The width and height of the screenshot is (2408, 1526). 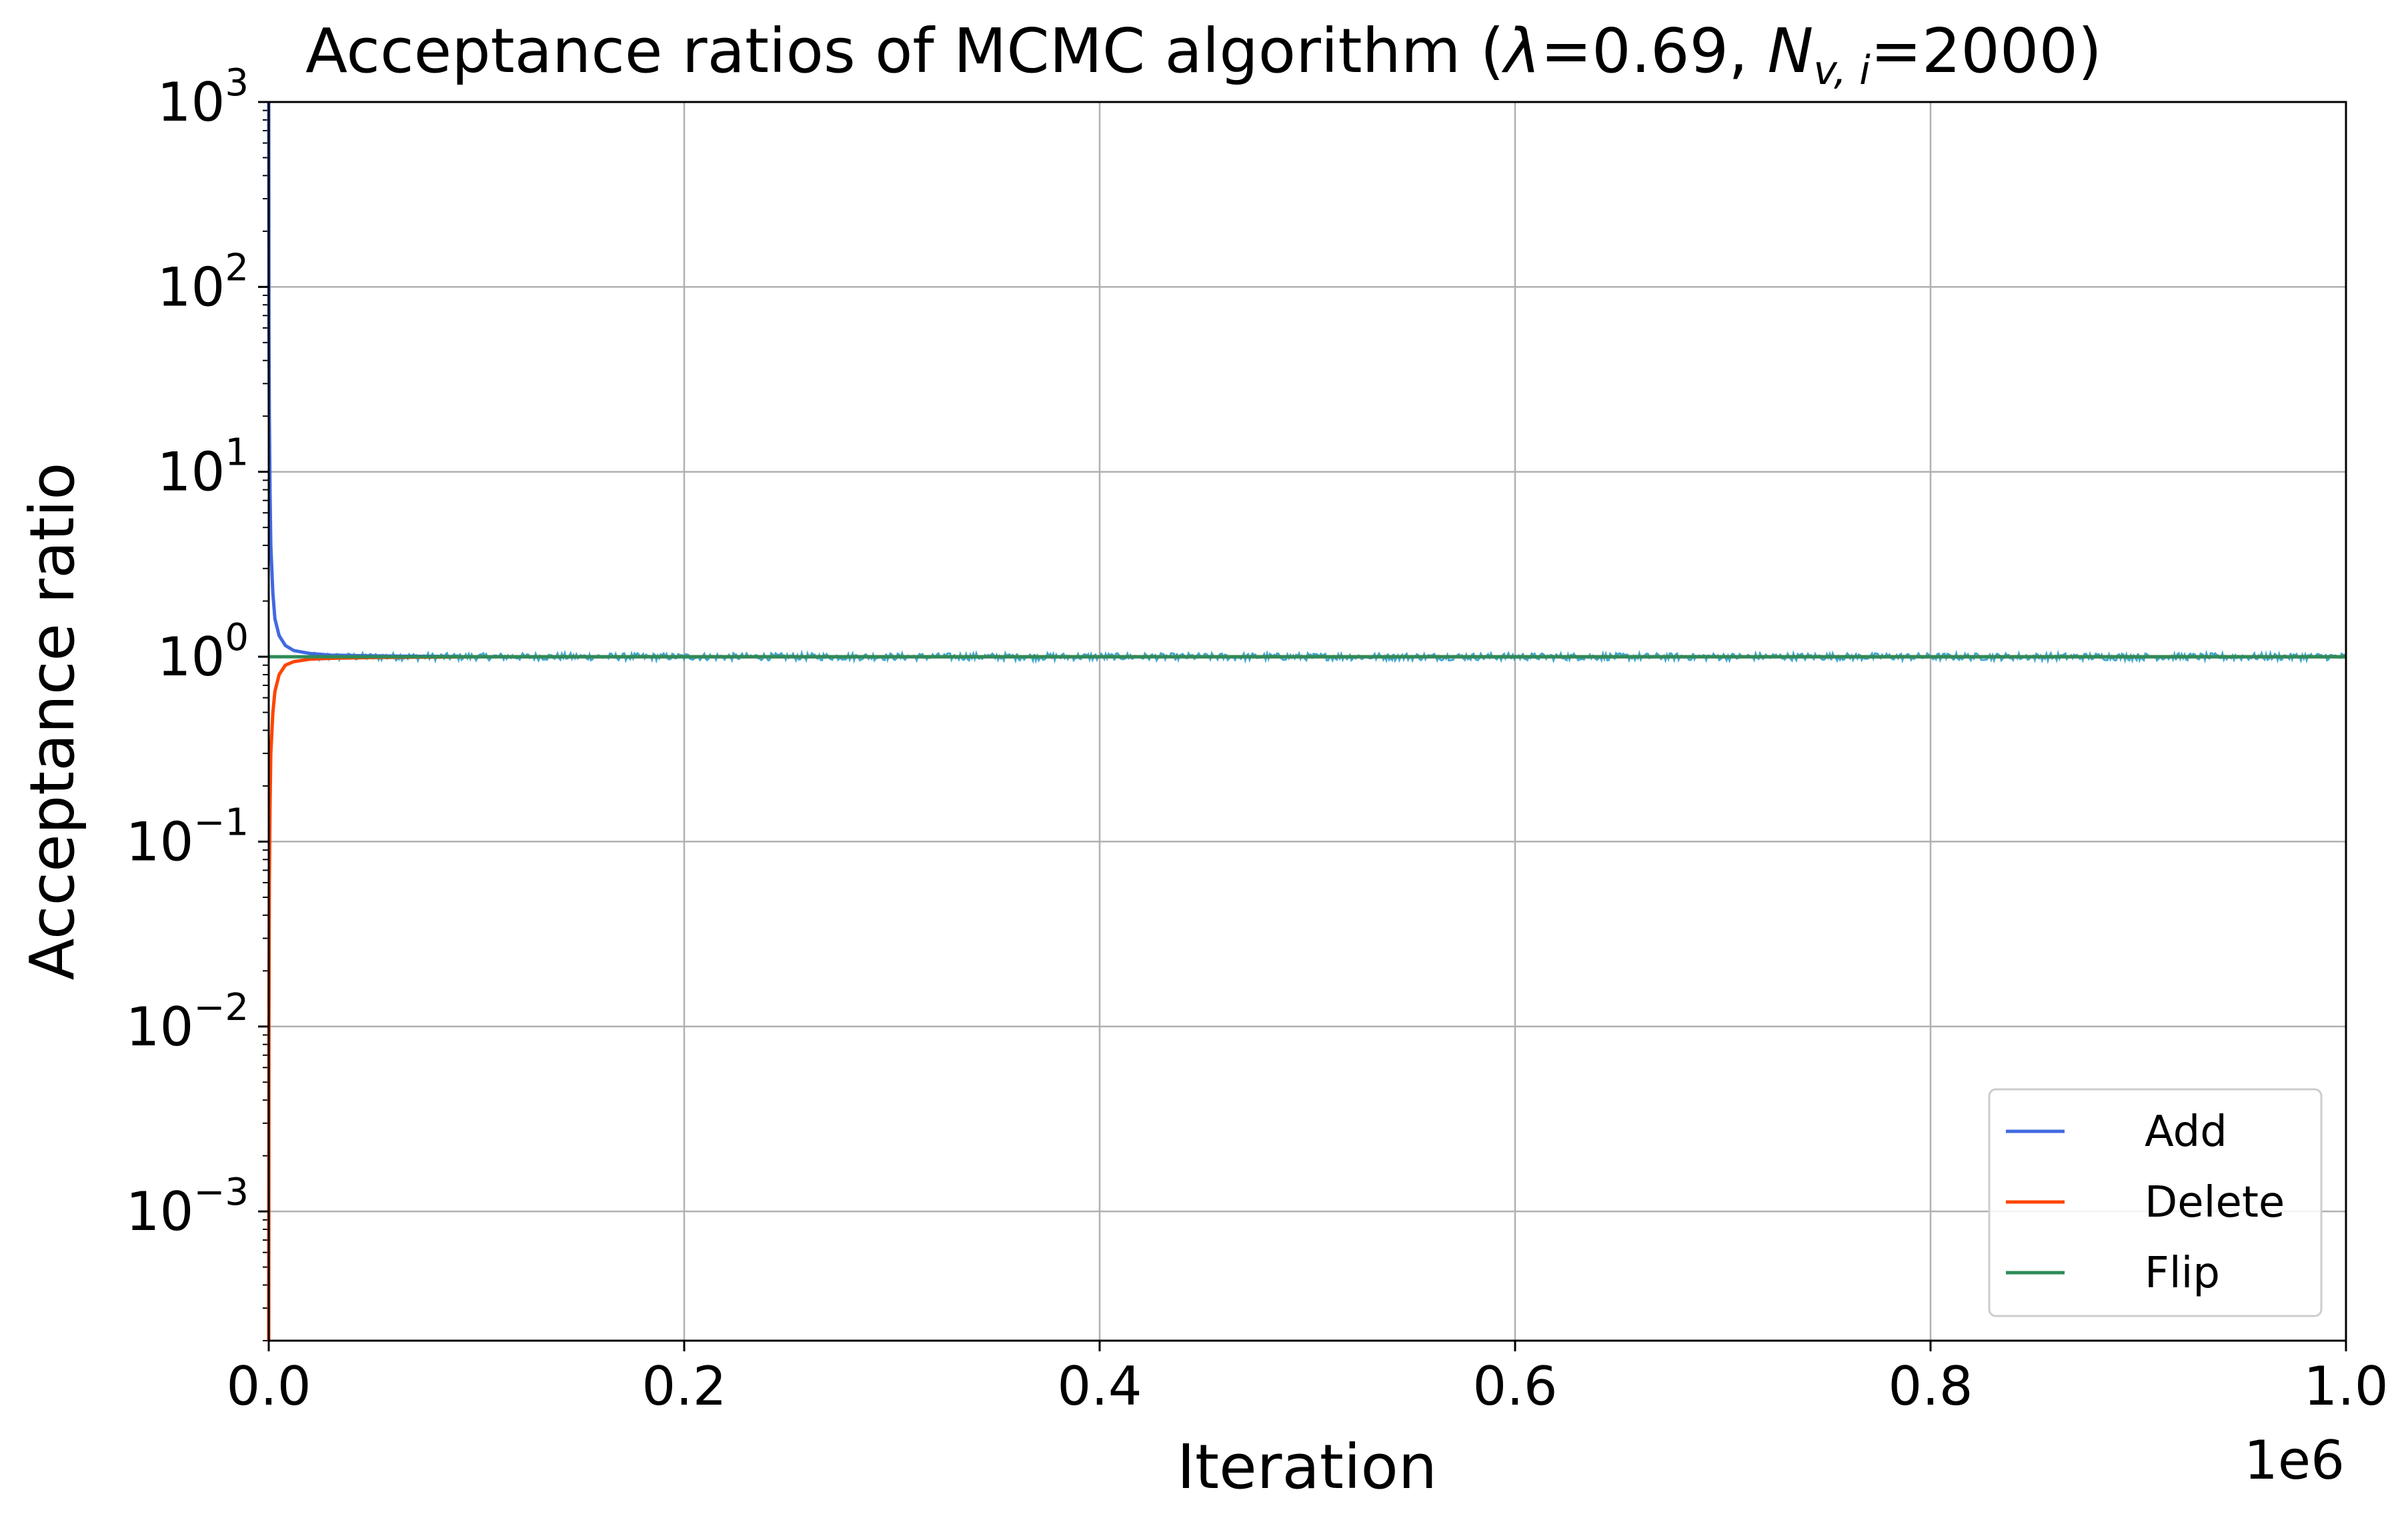 What do you see at coordinates (1307, 1467) in the screenshot?
I see `x-axis-title: Iteration` at bounding box center [1307, 1467].